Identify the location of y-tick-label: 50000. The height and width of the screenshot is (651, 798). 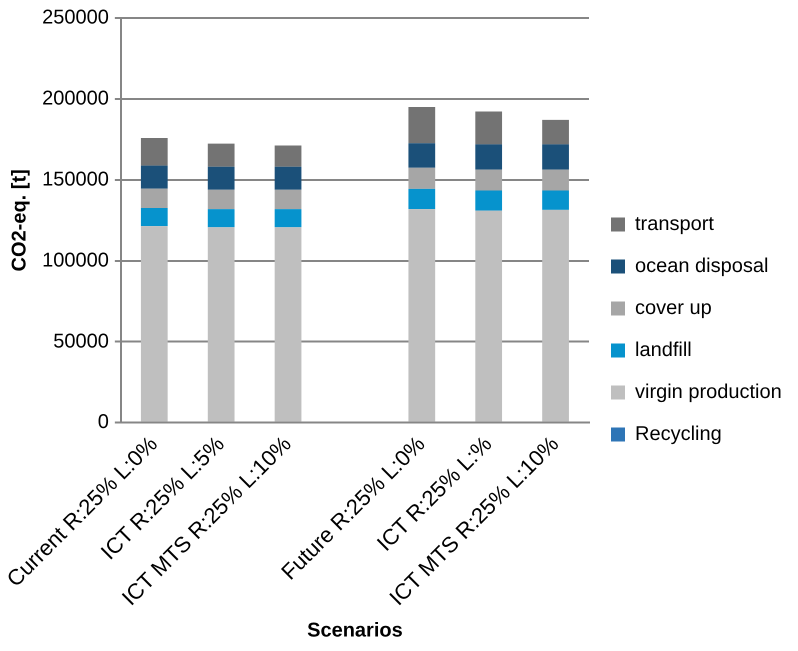
(81, 341).